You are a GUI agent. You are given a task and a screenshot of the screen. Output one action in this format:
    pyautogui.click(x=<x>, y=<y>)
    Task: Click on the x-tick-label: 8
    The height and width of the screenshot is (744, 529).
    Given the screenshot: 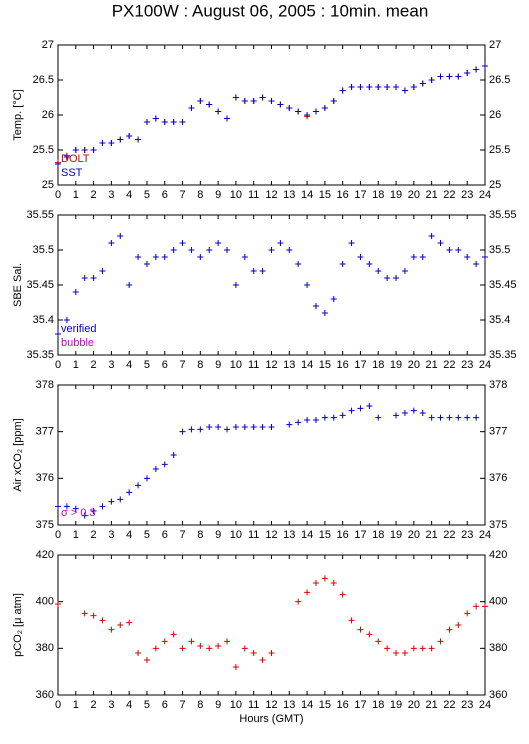 What is the action you would take?
    pyautogui.click(x=200, y=705)
    